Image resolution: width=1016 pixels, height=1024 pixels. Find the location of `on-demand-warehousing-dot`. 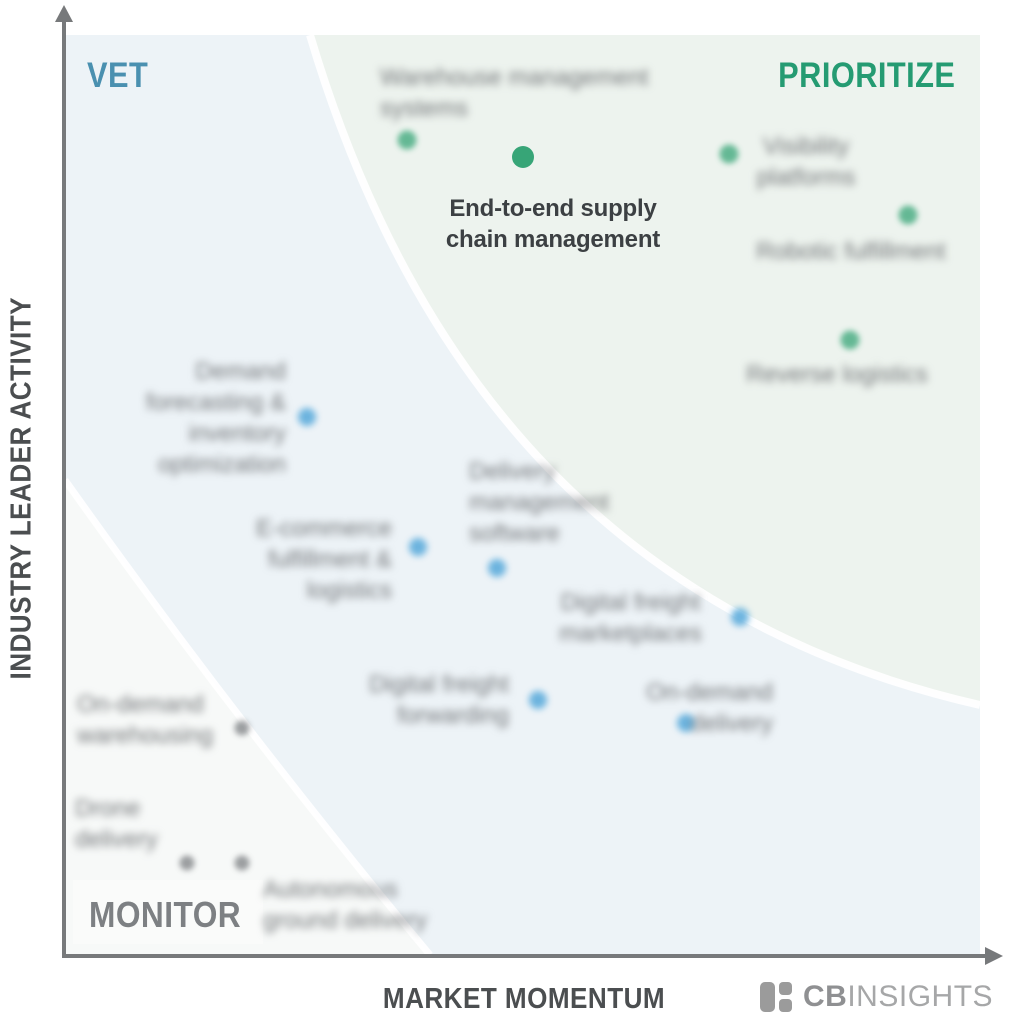

on-demand-warehousing-dot is located at coordinates (242, 728).